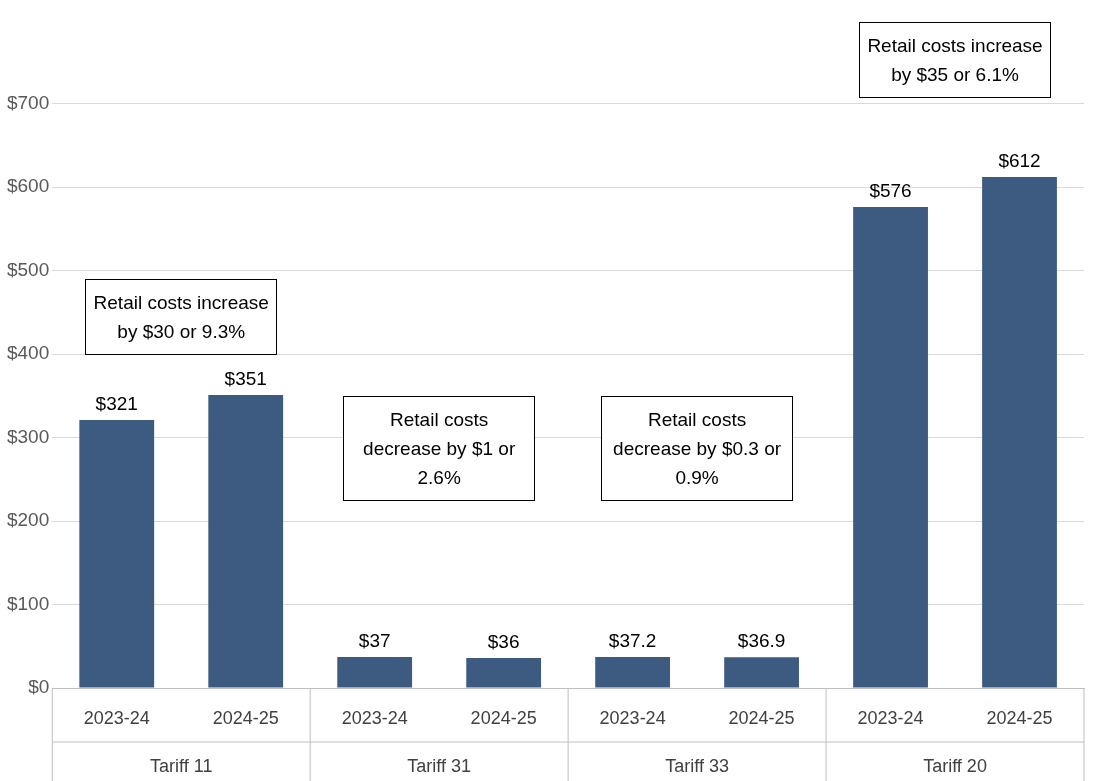 The width and height of the screenshot is (1096, 781). What do you see at coordinates (955, 60) in the screenshot?
I see `callout-box: Retail costs increase by $35 or 6.1%` at bounding box center [955, 60].